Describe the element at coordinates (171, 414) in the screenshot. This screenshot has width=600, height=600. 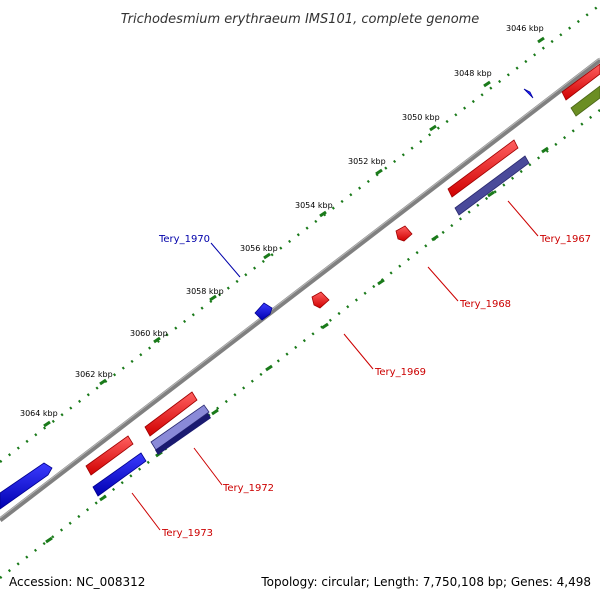
I see `cds-forward-1972` at that location.